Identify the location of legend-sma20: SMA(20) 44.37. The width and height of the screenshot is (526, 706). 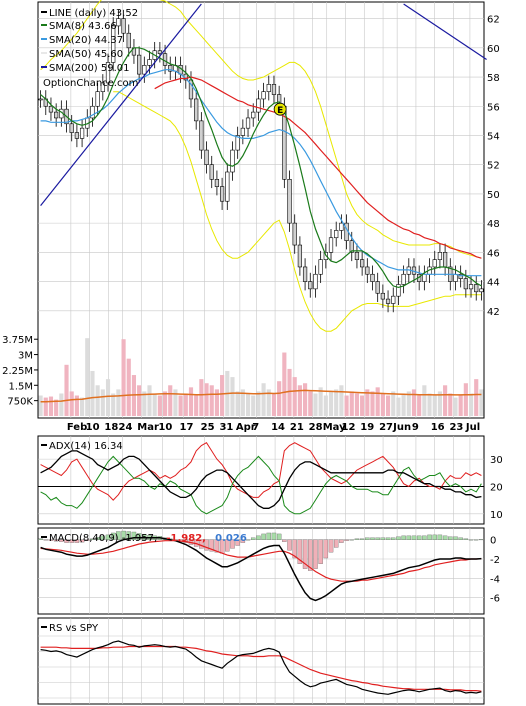
(86, 40).